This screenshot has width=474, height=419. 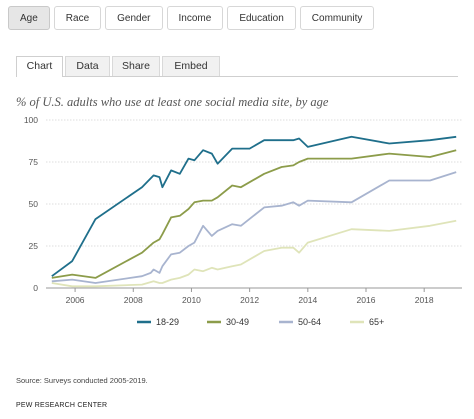 I want to click on view-tabs: Chart Data Share Embed, so click(x=237, y=66).